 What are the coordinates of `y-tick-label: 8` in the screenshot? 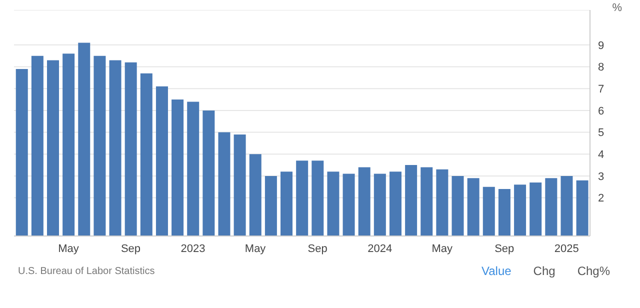 It's located at (601, 68).